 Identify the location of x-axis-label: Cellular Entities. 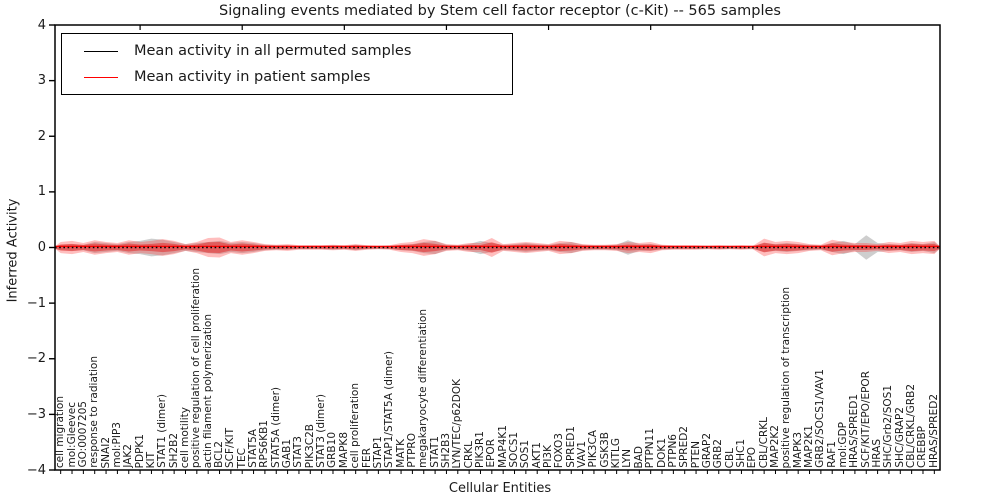
(500, 488).